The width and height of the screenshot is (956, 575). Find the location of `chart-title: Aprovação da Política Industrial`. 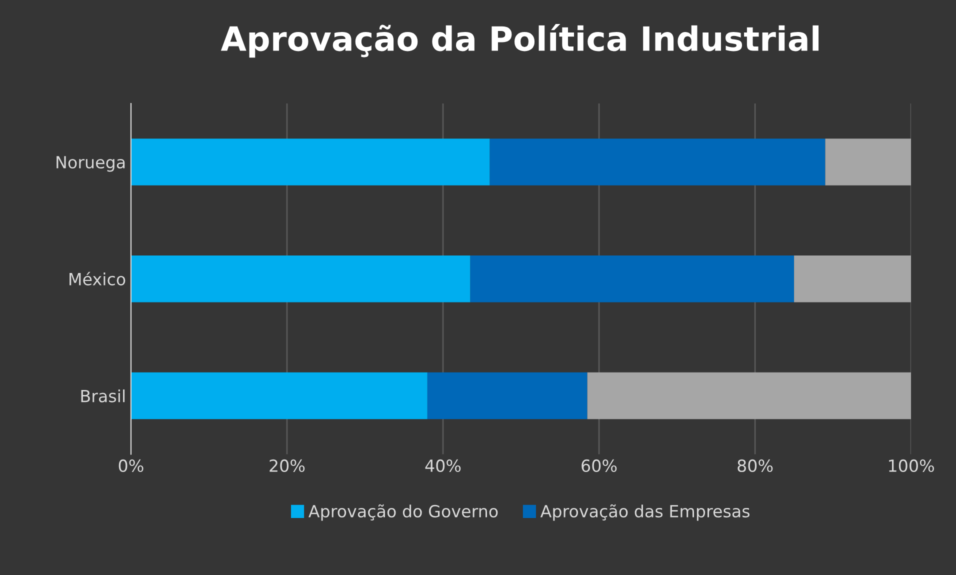

chart-title: Aprovação da Política Industrial is located at coordinates (519, 41).